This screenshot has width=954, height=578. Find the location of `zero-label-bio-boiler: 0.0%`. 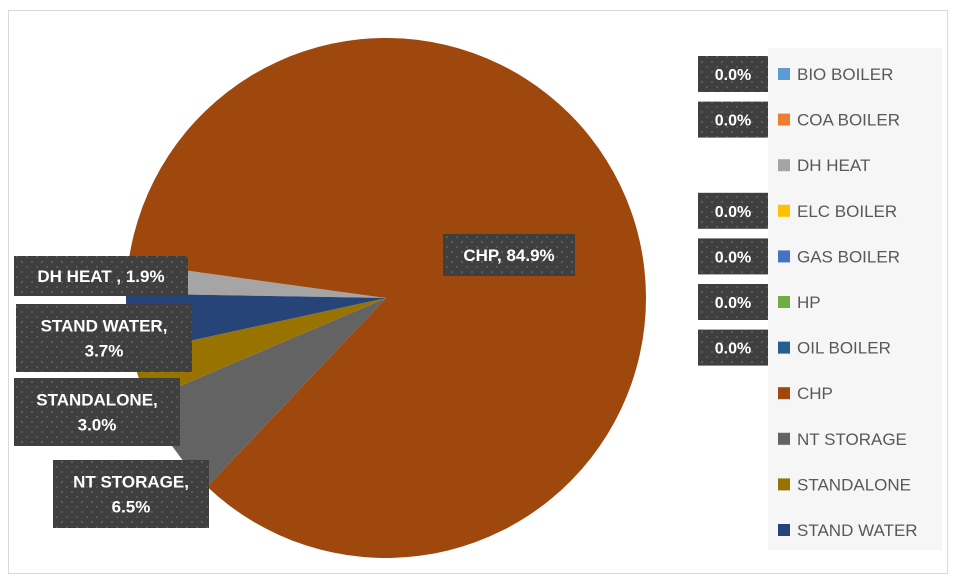

zero-label-bio-boiler: 0.0% is located at coordinates (733, 75).